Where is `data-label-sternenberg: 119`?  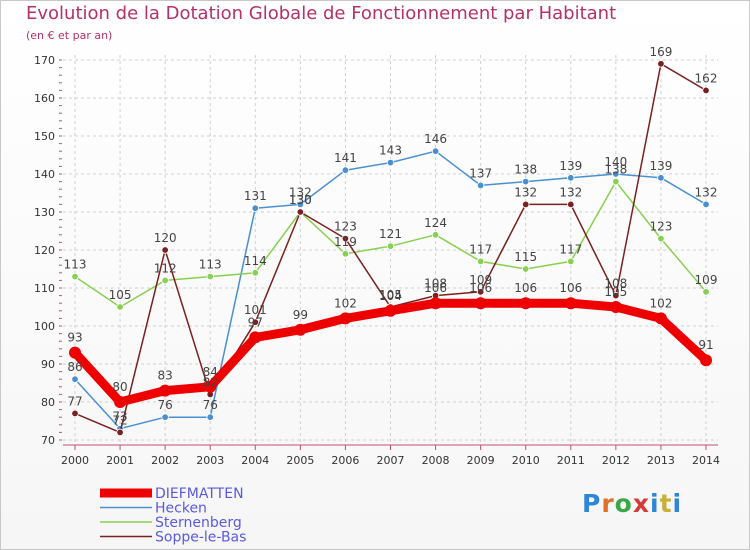
data-label-sternenberg: 119 is located at coordinates (345, 242).